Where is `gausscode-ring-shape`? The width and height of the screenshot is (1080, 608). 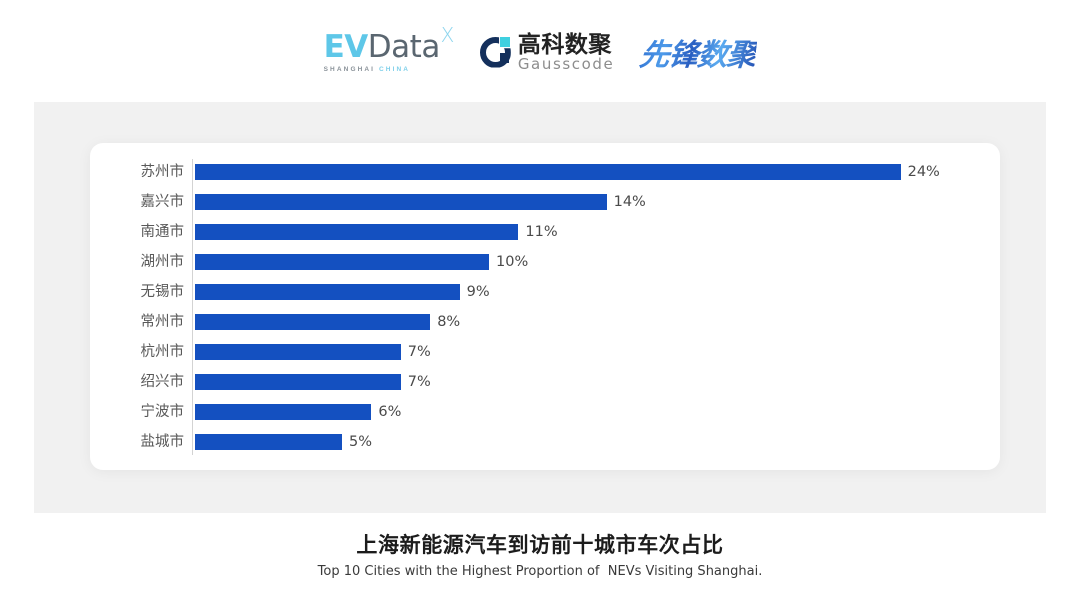
gausscode-ring-shape is located at coordinates (495, 52).